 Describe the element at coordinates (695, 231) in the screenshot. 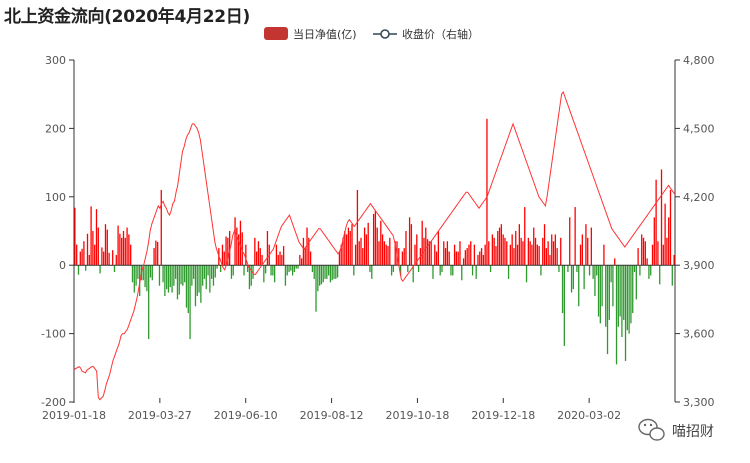

I see `right-y-ticks: 4,800 4,500 4,200 3,900 3,600 3,300` at that location.